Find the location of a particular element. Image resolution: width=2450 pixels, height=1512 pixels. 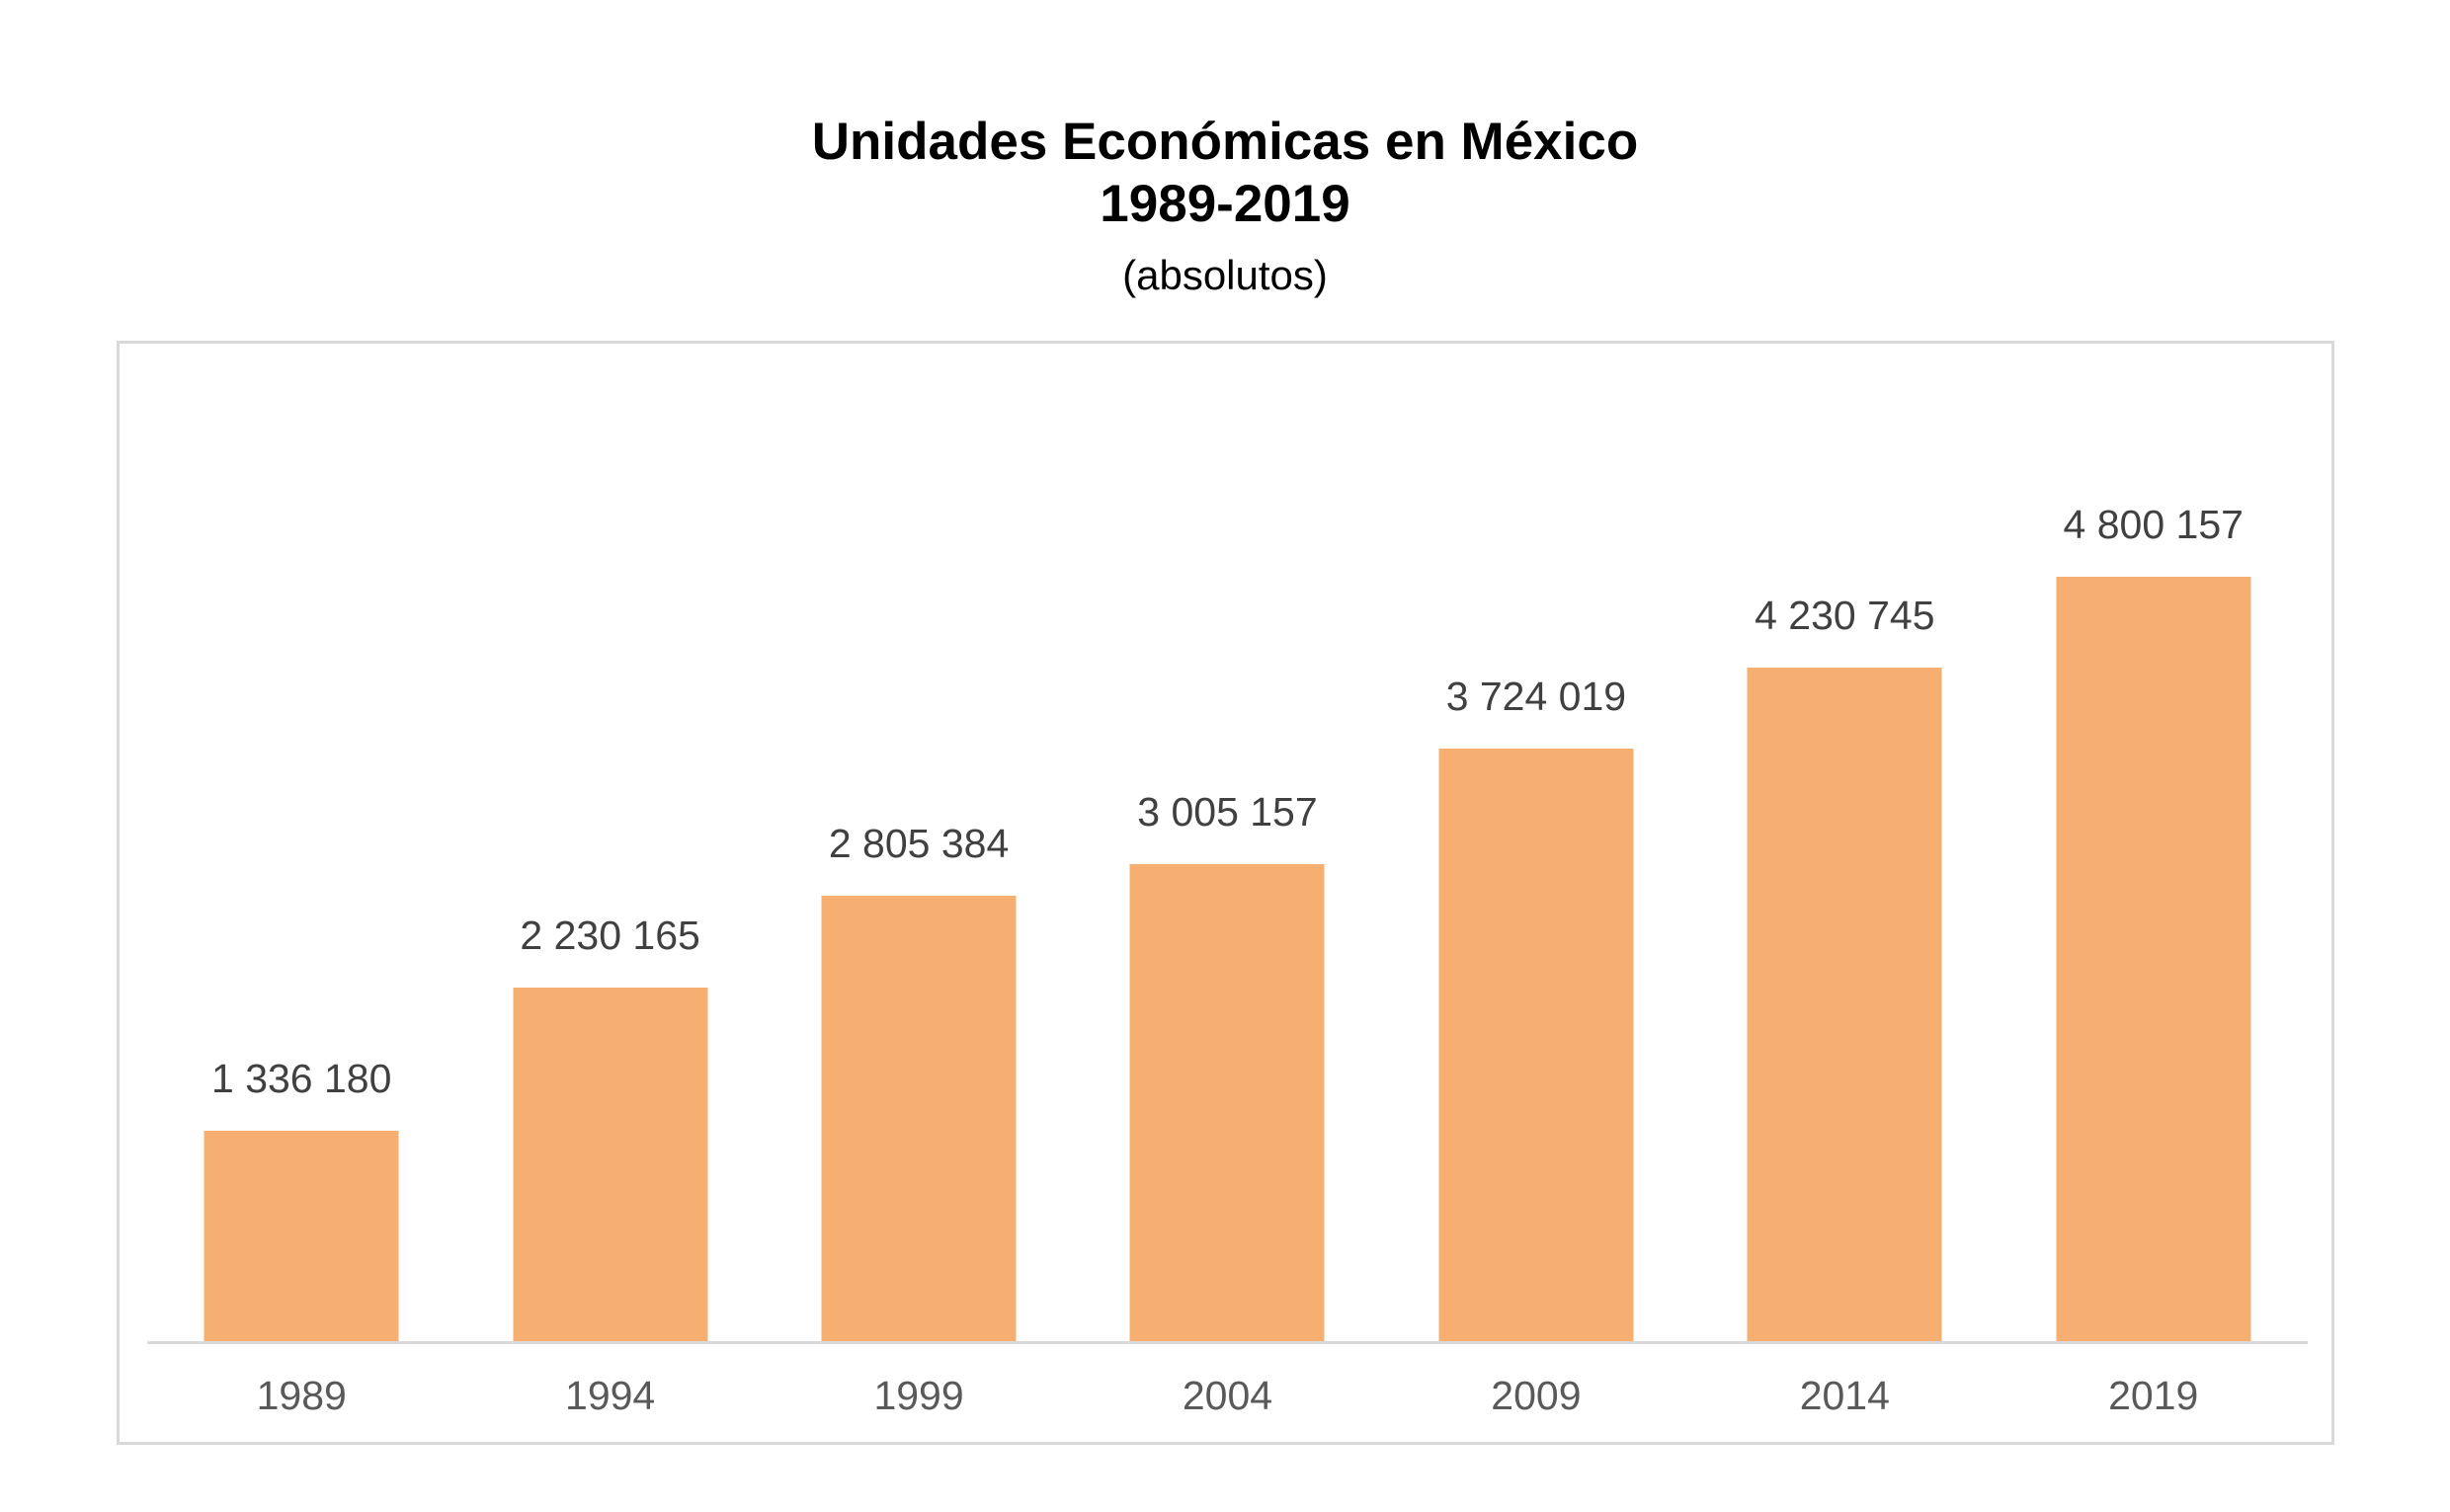

value-label-2004: 3 005 157 is located at coordinates (1227, 812).